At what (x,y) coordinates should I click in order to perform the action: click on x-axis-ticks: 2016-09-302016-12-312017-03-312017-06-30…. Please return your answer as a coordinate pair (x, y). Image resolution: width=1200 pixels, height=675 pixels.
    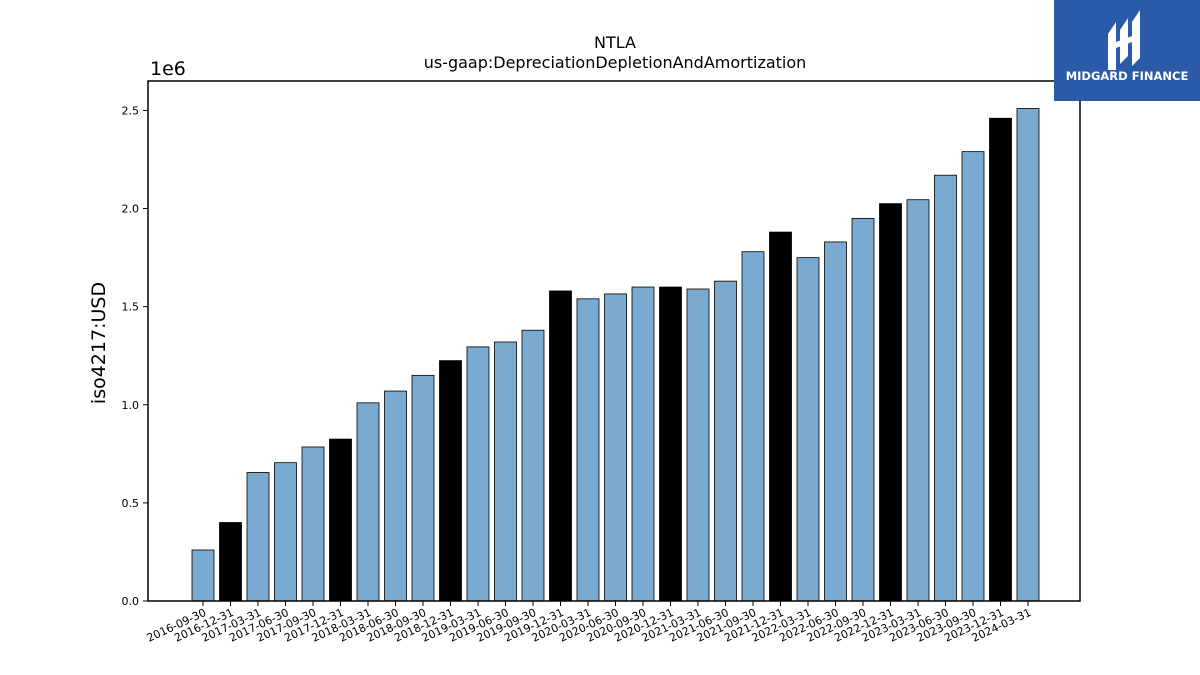
    Looking at the image, I should click on (589, 623).